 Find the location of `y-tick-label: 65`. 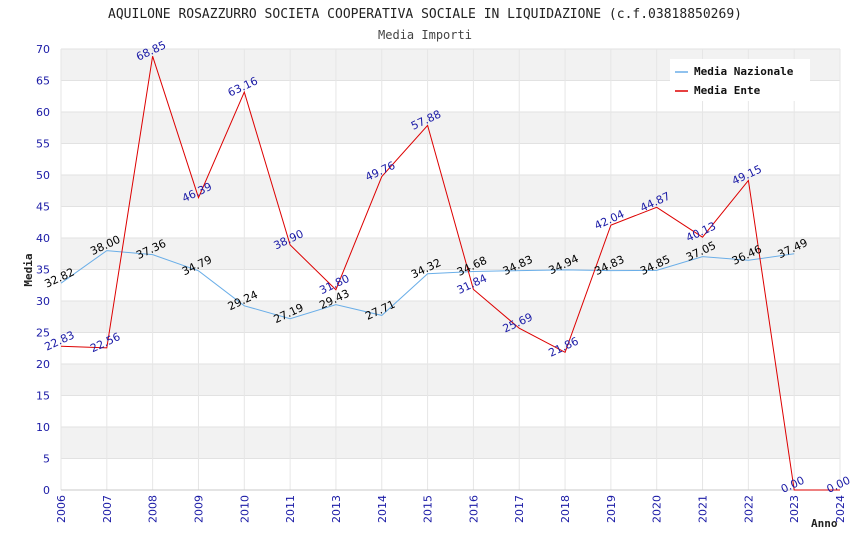

y-tick-label: 65 is located at coordinates (43, 81).